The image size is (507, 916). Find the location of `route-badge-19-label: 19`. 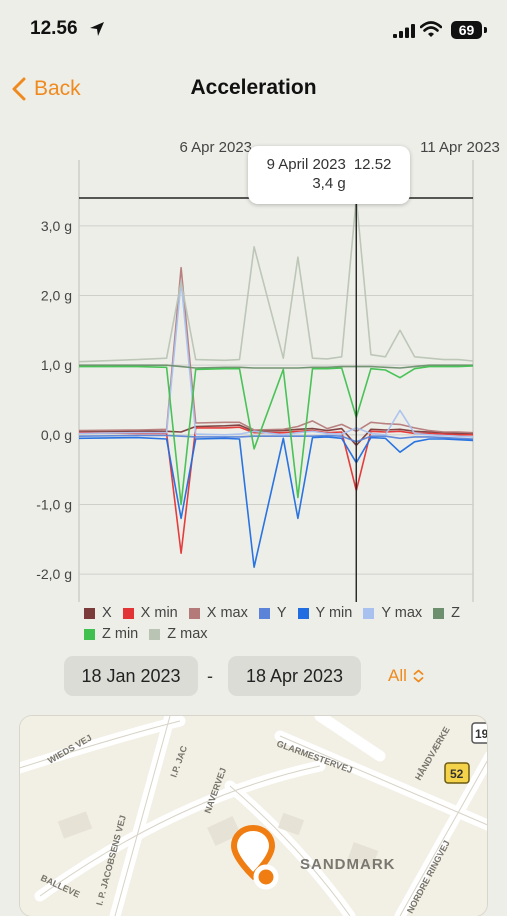

route-badge-19-label: 19 is located at coordinates (481, 734).